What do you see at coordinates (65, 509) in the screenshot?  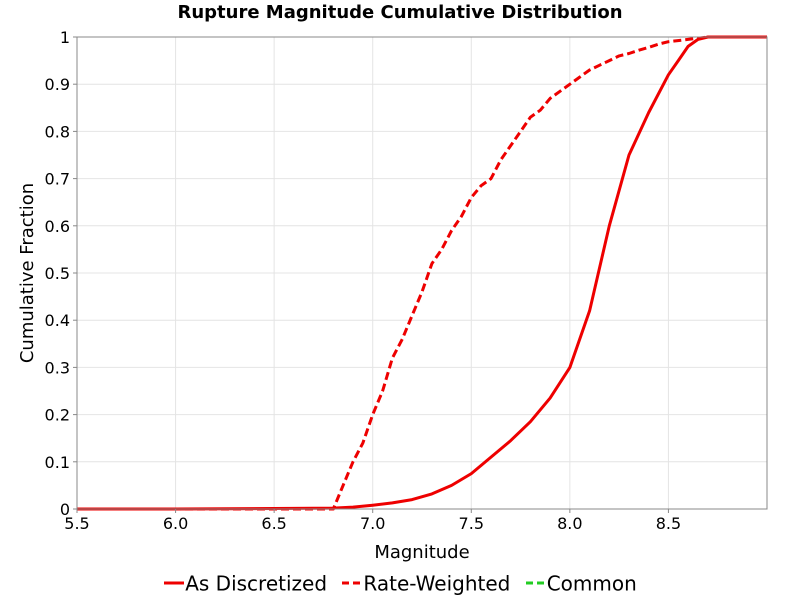 I see `y-tick-label: 0` at bounding box center [65, 509].